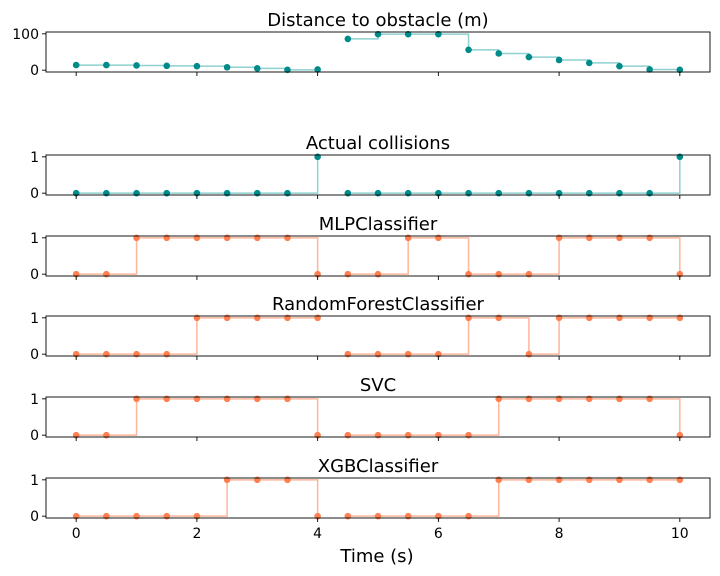 The height and width of the screenshot is (576, 720). Describe the element at coordinates (196, 534) in the screenshot. I see `x-tick-label: 2` at that location.